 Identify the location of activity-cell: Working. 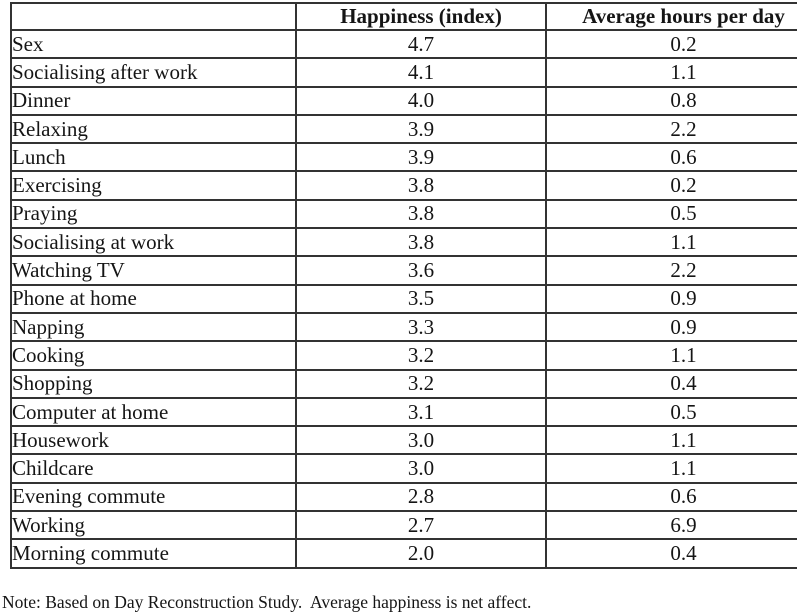
(153, 525).